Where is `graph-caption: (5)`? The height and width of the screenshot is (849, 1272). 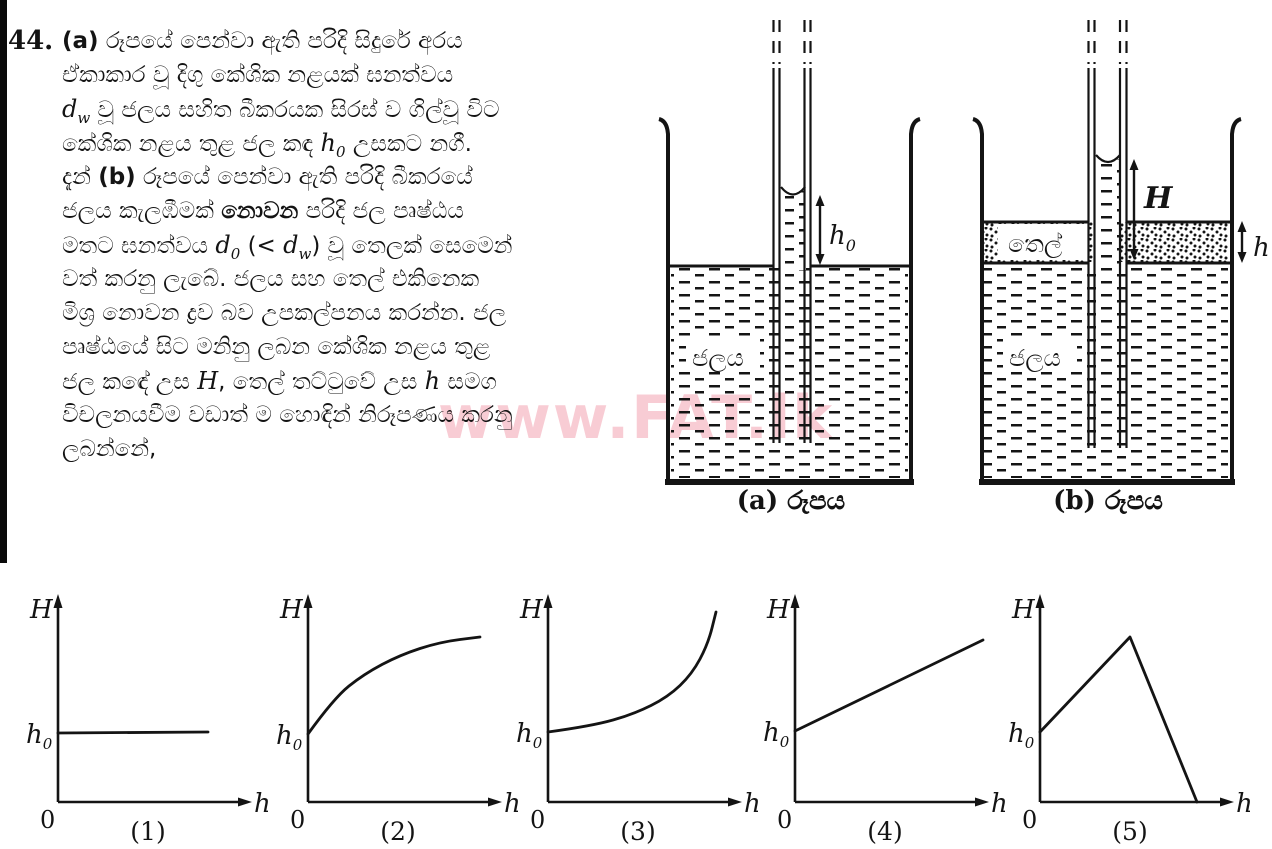 graph-caption: (5) is located at coordinates (1129, 831).